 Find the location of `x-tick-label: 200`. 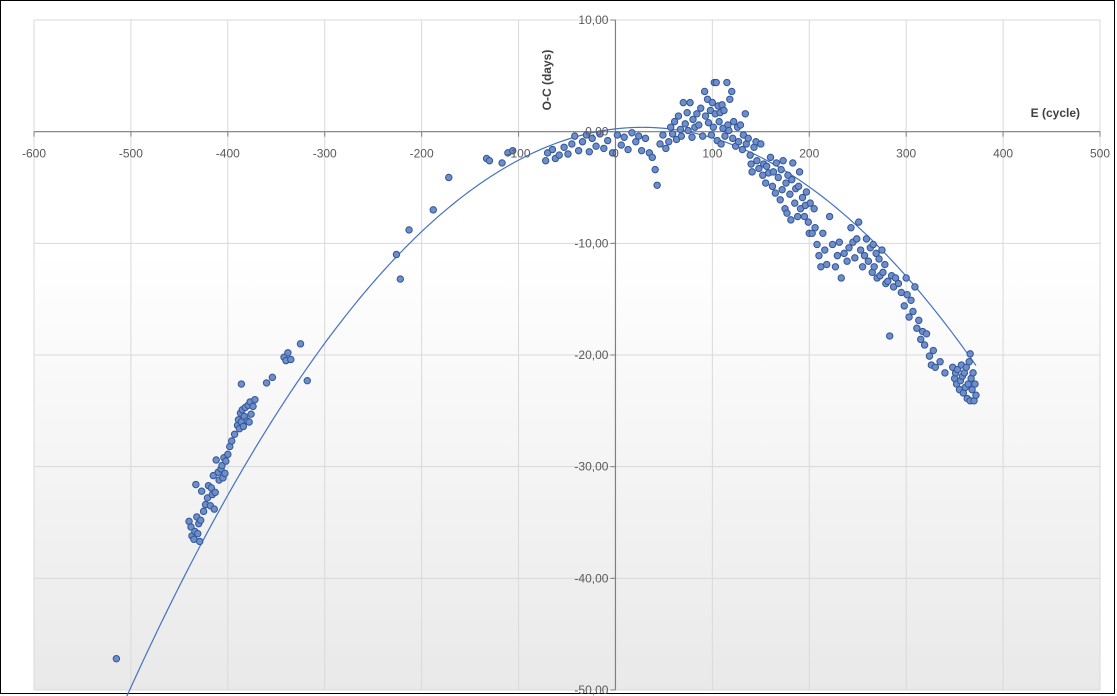

x-tick-label: 200 is located at coordinates (809, 154).